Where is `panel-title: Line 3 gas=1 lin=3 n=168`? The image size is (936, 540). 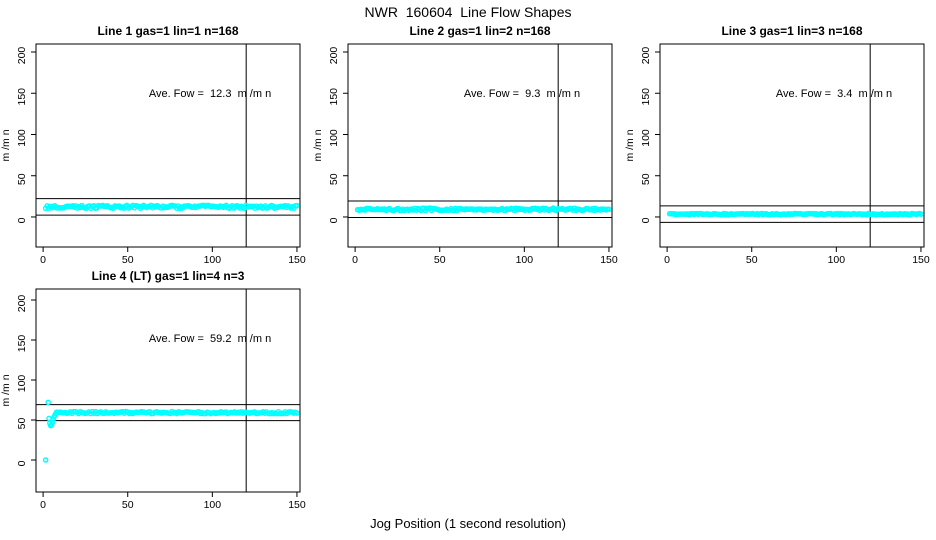 panel-title: Line 3 gas=1 lin=3 n=168 is located at coordinates (791, 31).